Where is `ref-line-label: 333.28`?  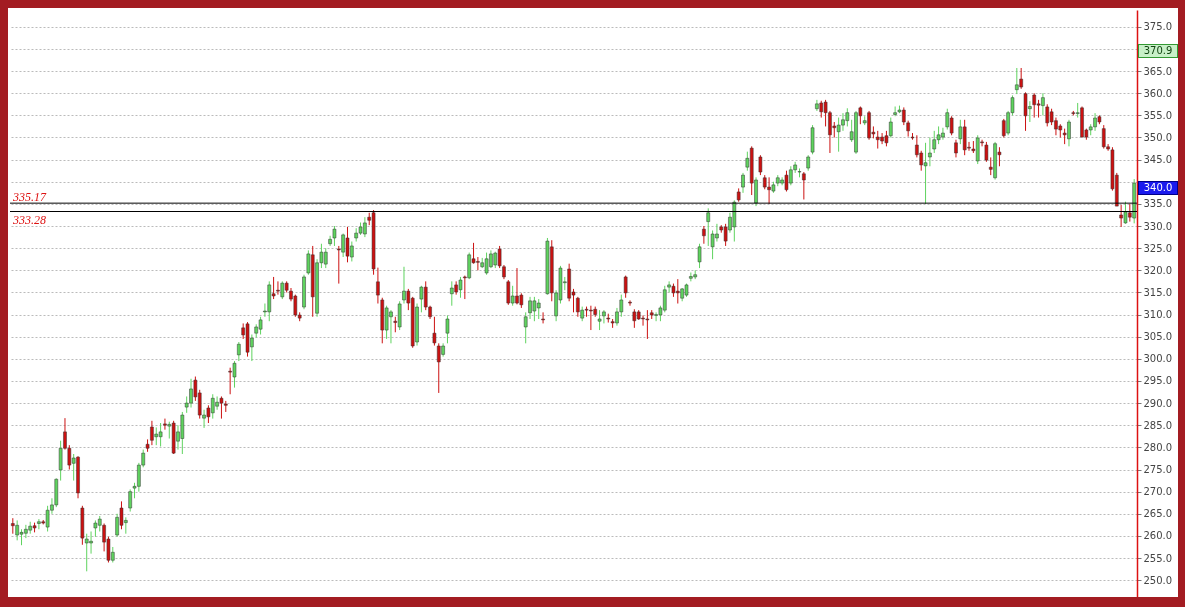 ref-line-label: 333.28 is located at coordinates (29, 219).